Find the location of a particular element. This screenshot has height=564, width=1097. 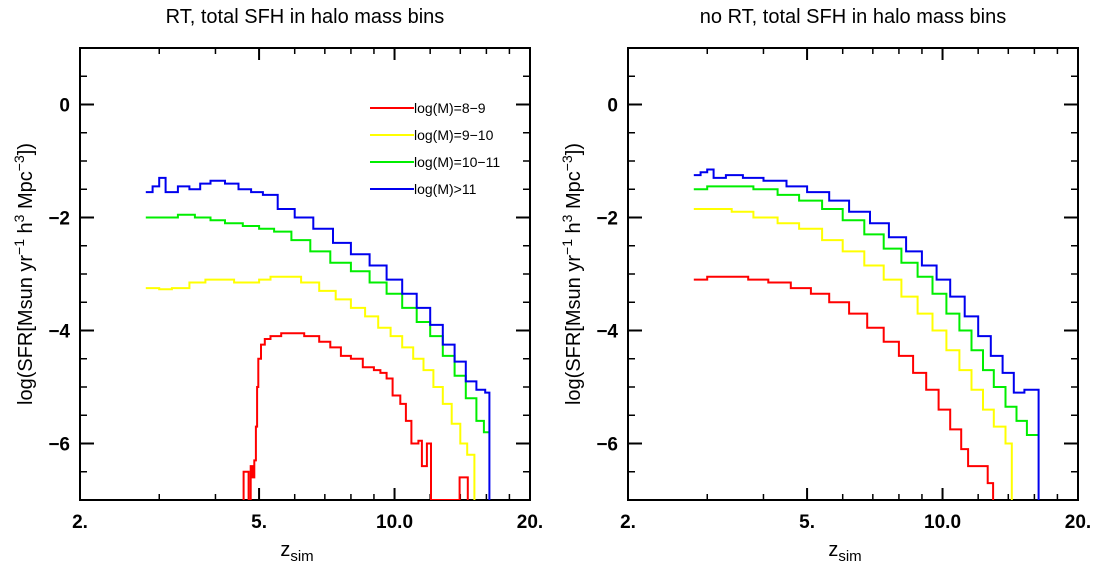

legend-label-10-11: log(M)=10−11 is located at coordinates (457, 162).